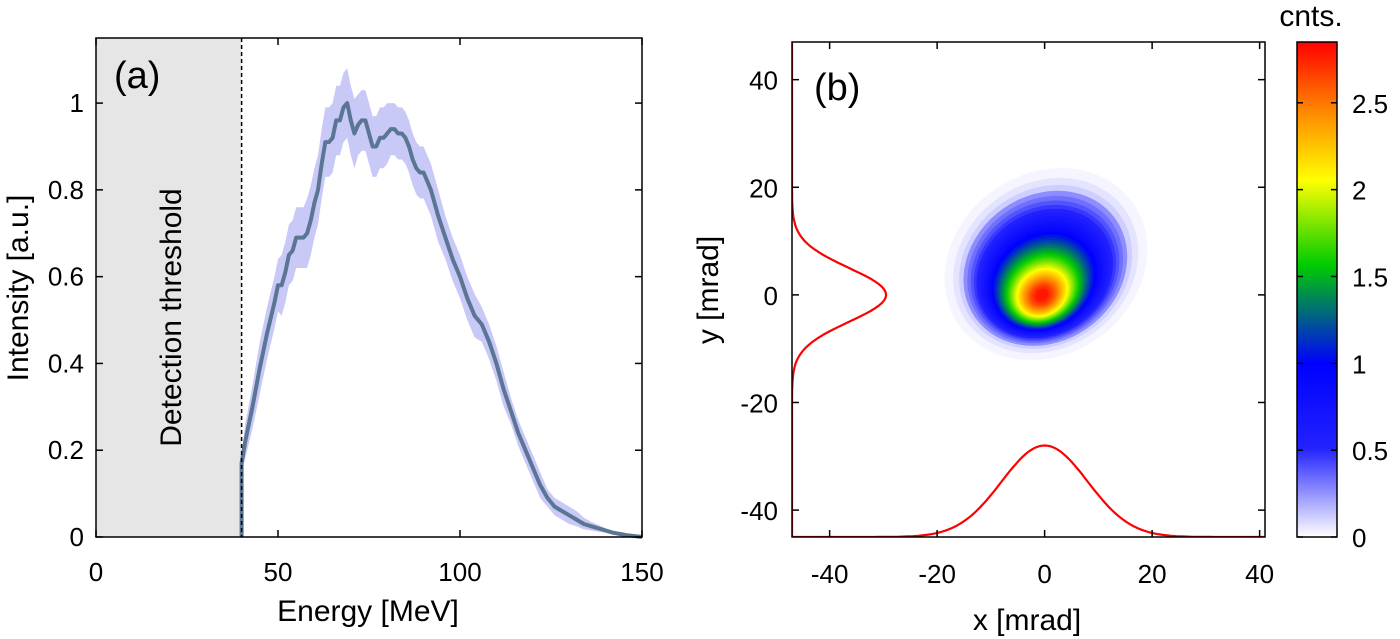 Image resolution: width=1400 pixels, height=639 pixels. I want to click on y-tick-label: -20, so click(759, 403).